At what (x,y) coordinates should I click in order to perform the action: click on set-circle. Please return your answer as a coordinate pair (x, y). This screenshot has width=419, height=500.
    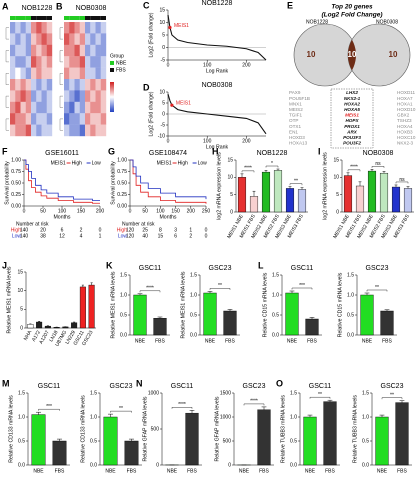
    Looking at the image, I should click on (379, 55).